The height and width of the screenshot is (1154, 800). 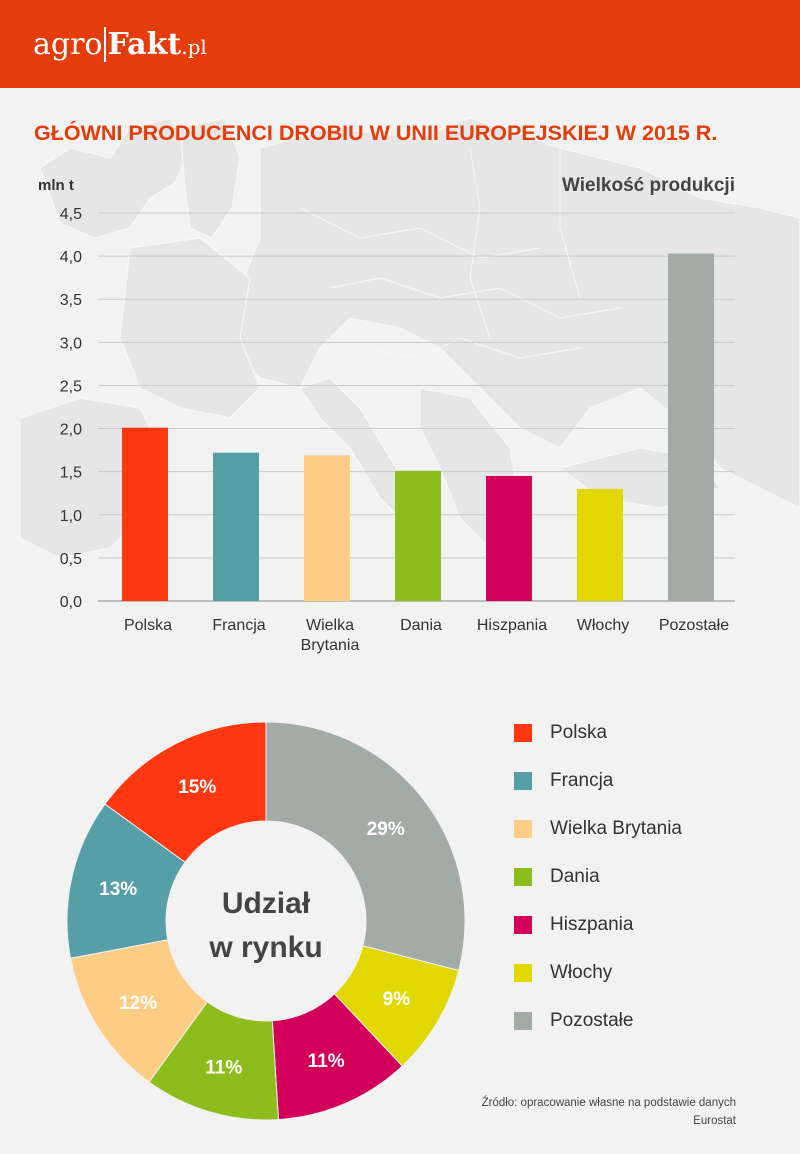 I want to click on legend-item: Pozostałe, so click(x=573, y=1021).